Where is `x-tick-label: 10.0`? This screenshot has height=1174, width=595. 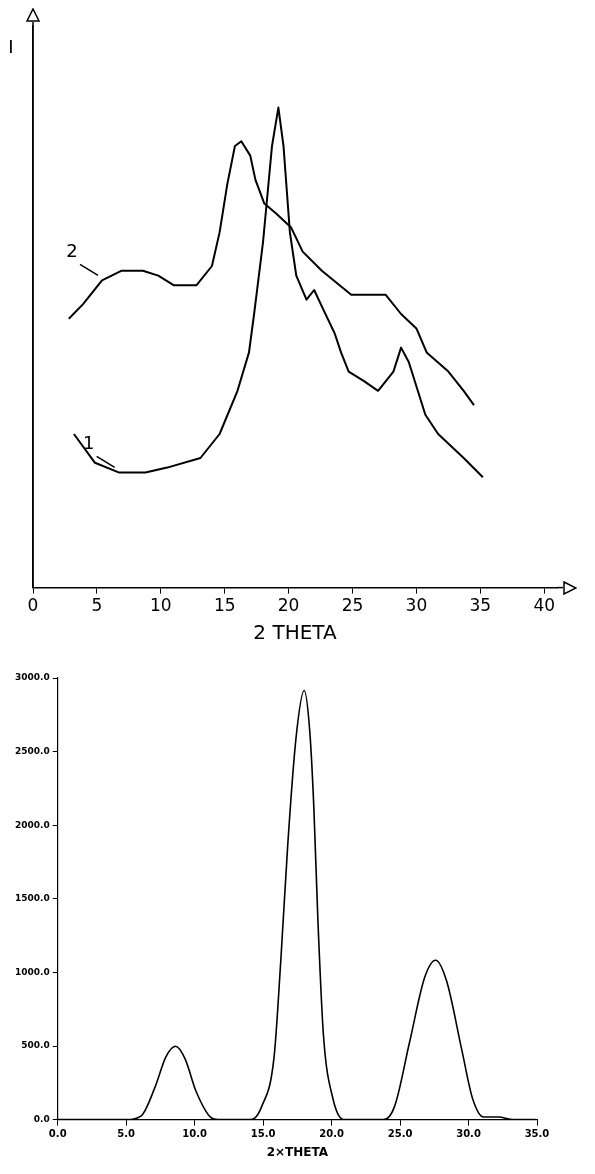 x-tick-label: 10.0 is located at coordinates (195, 1134).